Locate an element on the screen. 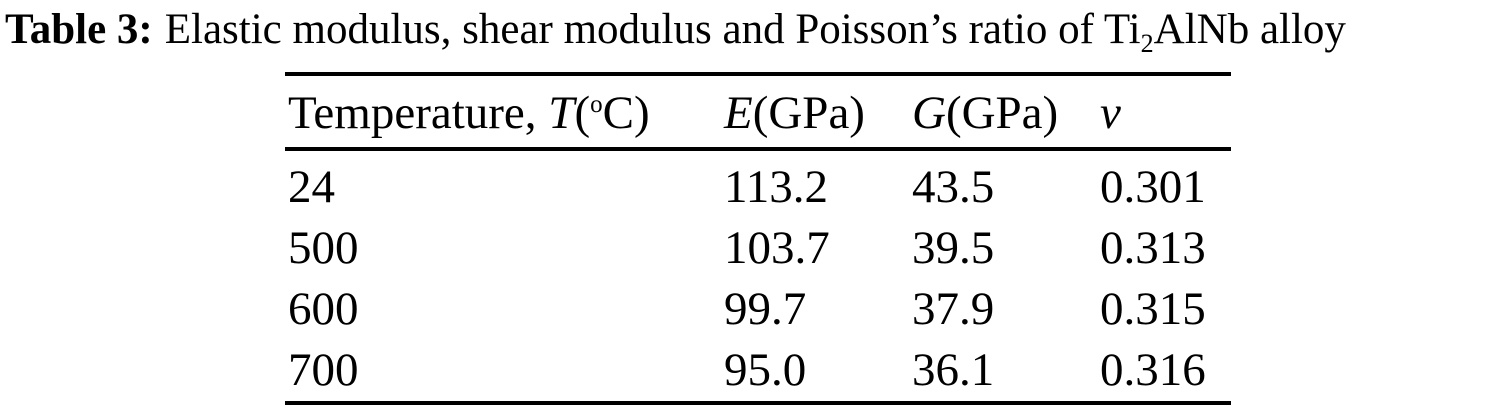 Image resolution: width=1512 pixels, height=412 pixels. table-header-row: Temperature, T(oC) E(GPa) G(GPa) ν is located at coordinates (758, 111).